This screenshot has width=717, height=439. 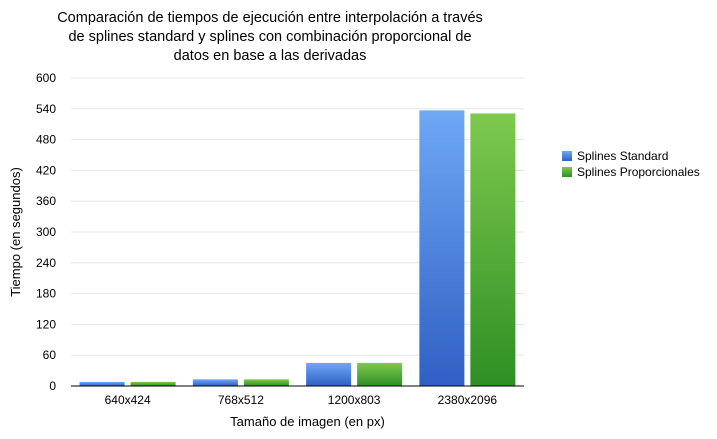 I want to click on y-tick-label-600: 600, so click(x=46, y=78).